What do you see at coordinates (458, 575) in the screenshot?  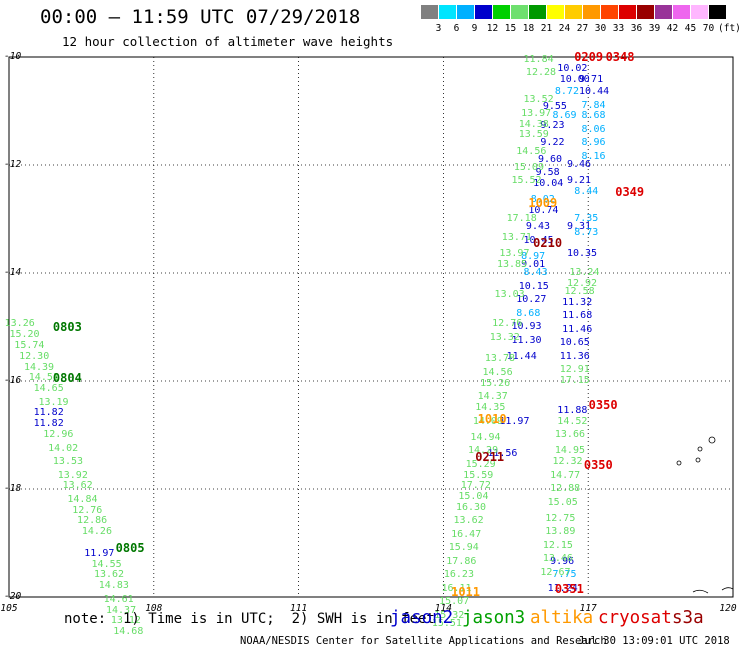 I see `wave-height-label: 16.23` at bounding box center [458, 575].